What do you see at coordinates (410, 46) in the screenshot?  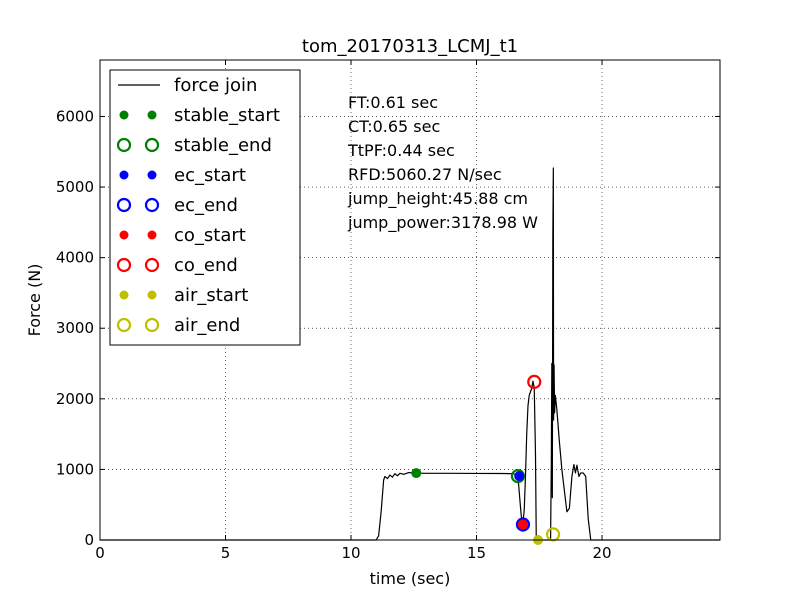 I see `chart-title: tom_20170313_LCMJ_t1` at bounding box center [410, 46].